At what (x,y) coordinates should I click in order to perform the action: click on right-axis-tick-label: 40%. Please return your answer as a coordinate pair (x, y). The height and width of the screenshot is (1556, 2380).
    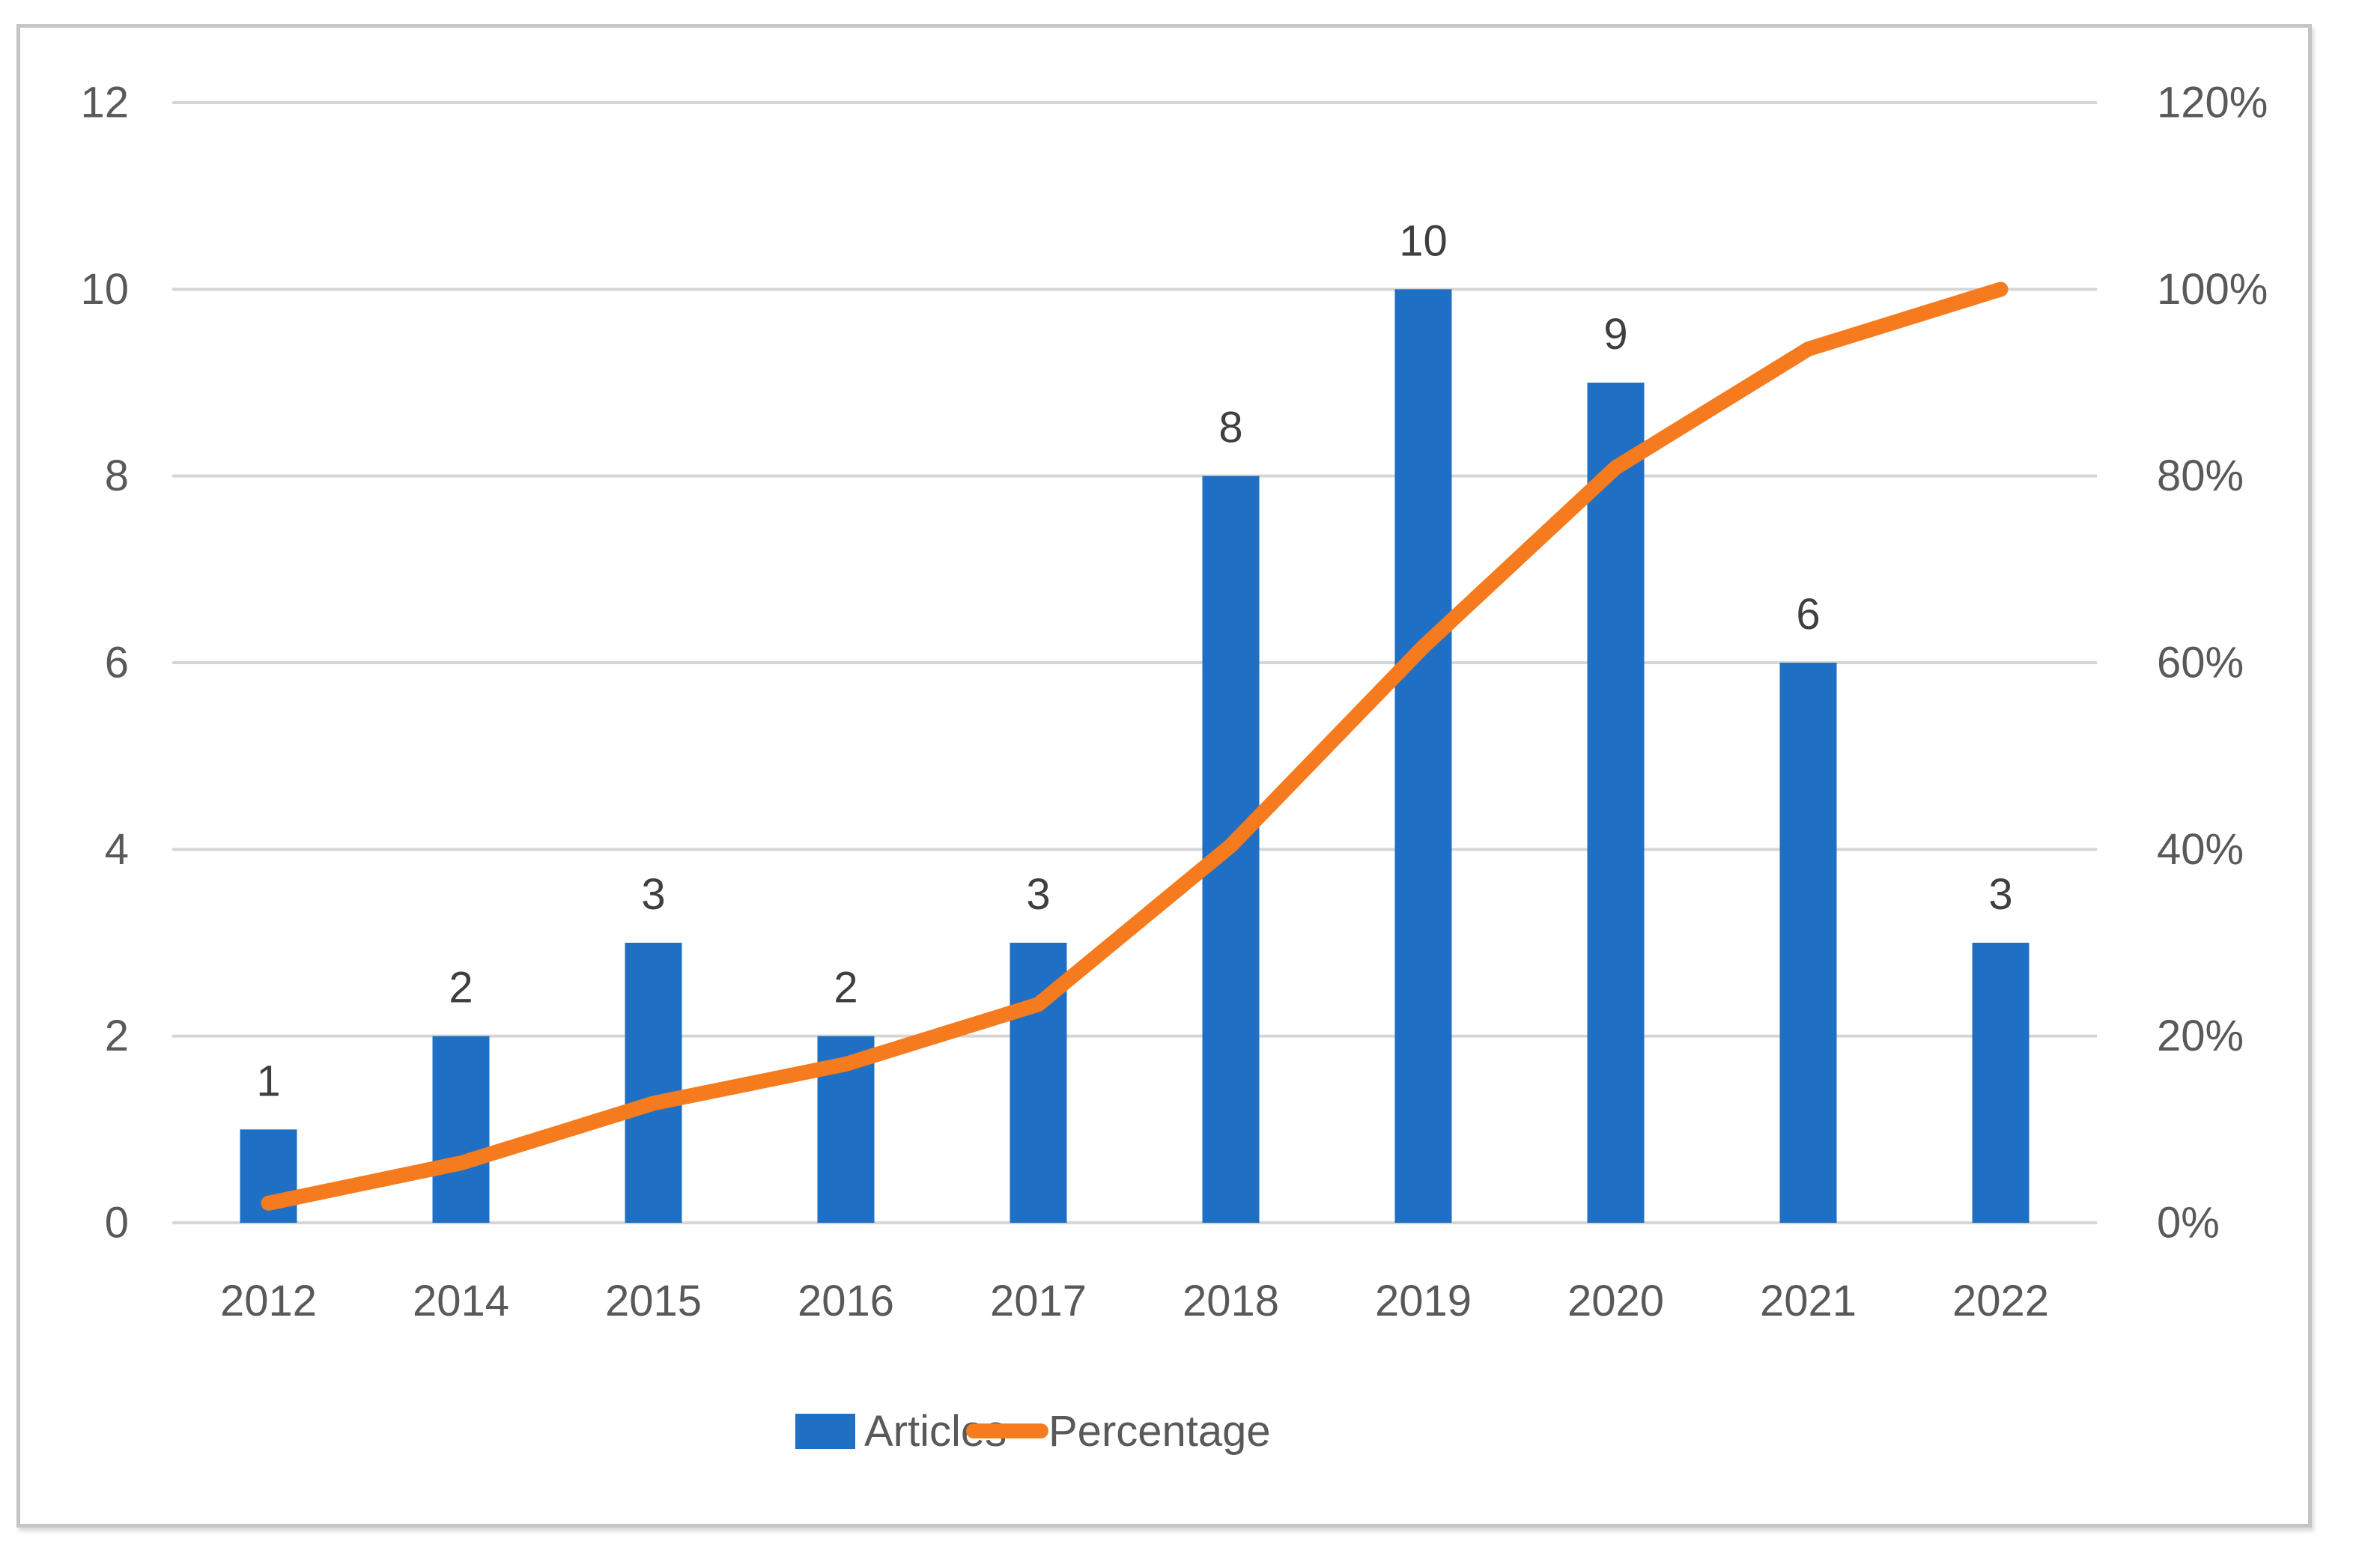
    Looking at the image, I should click on (2200, 849).